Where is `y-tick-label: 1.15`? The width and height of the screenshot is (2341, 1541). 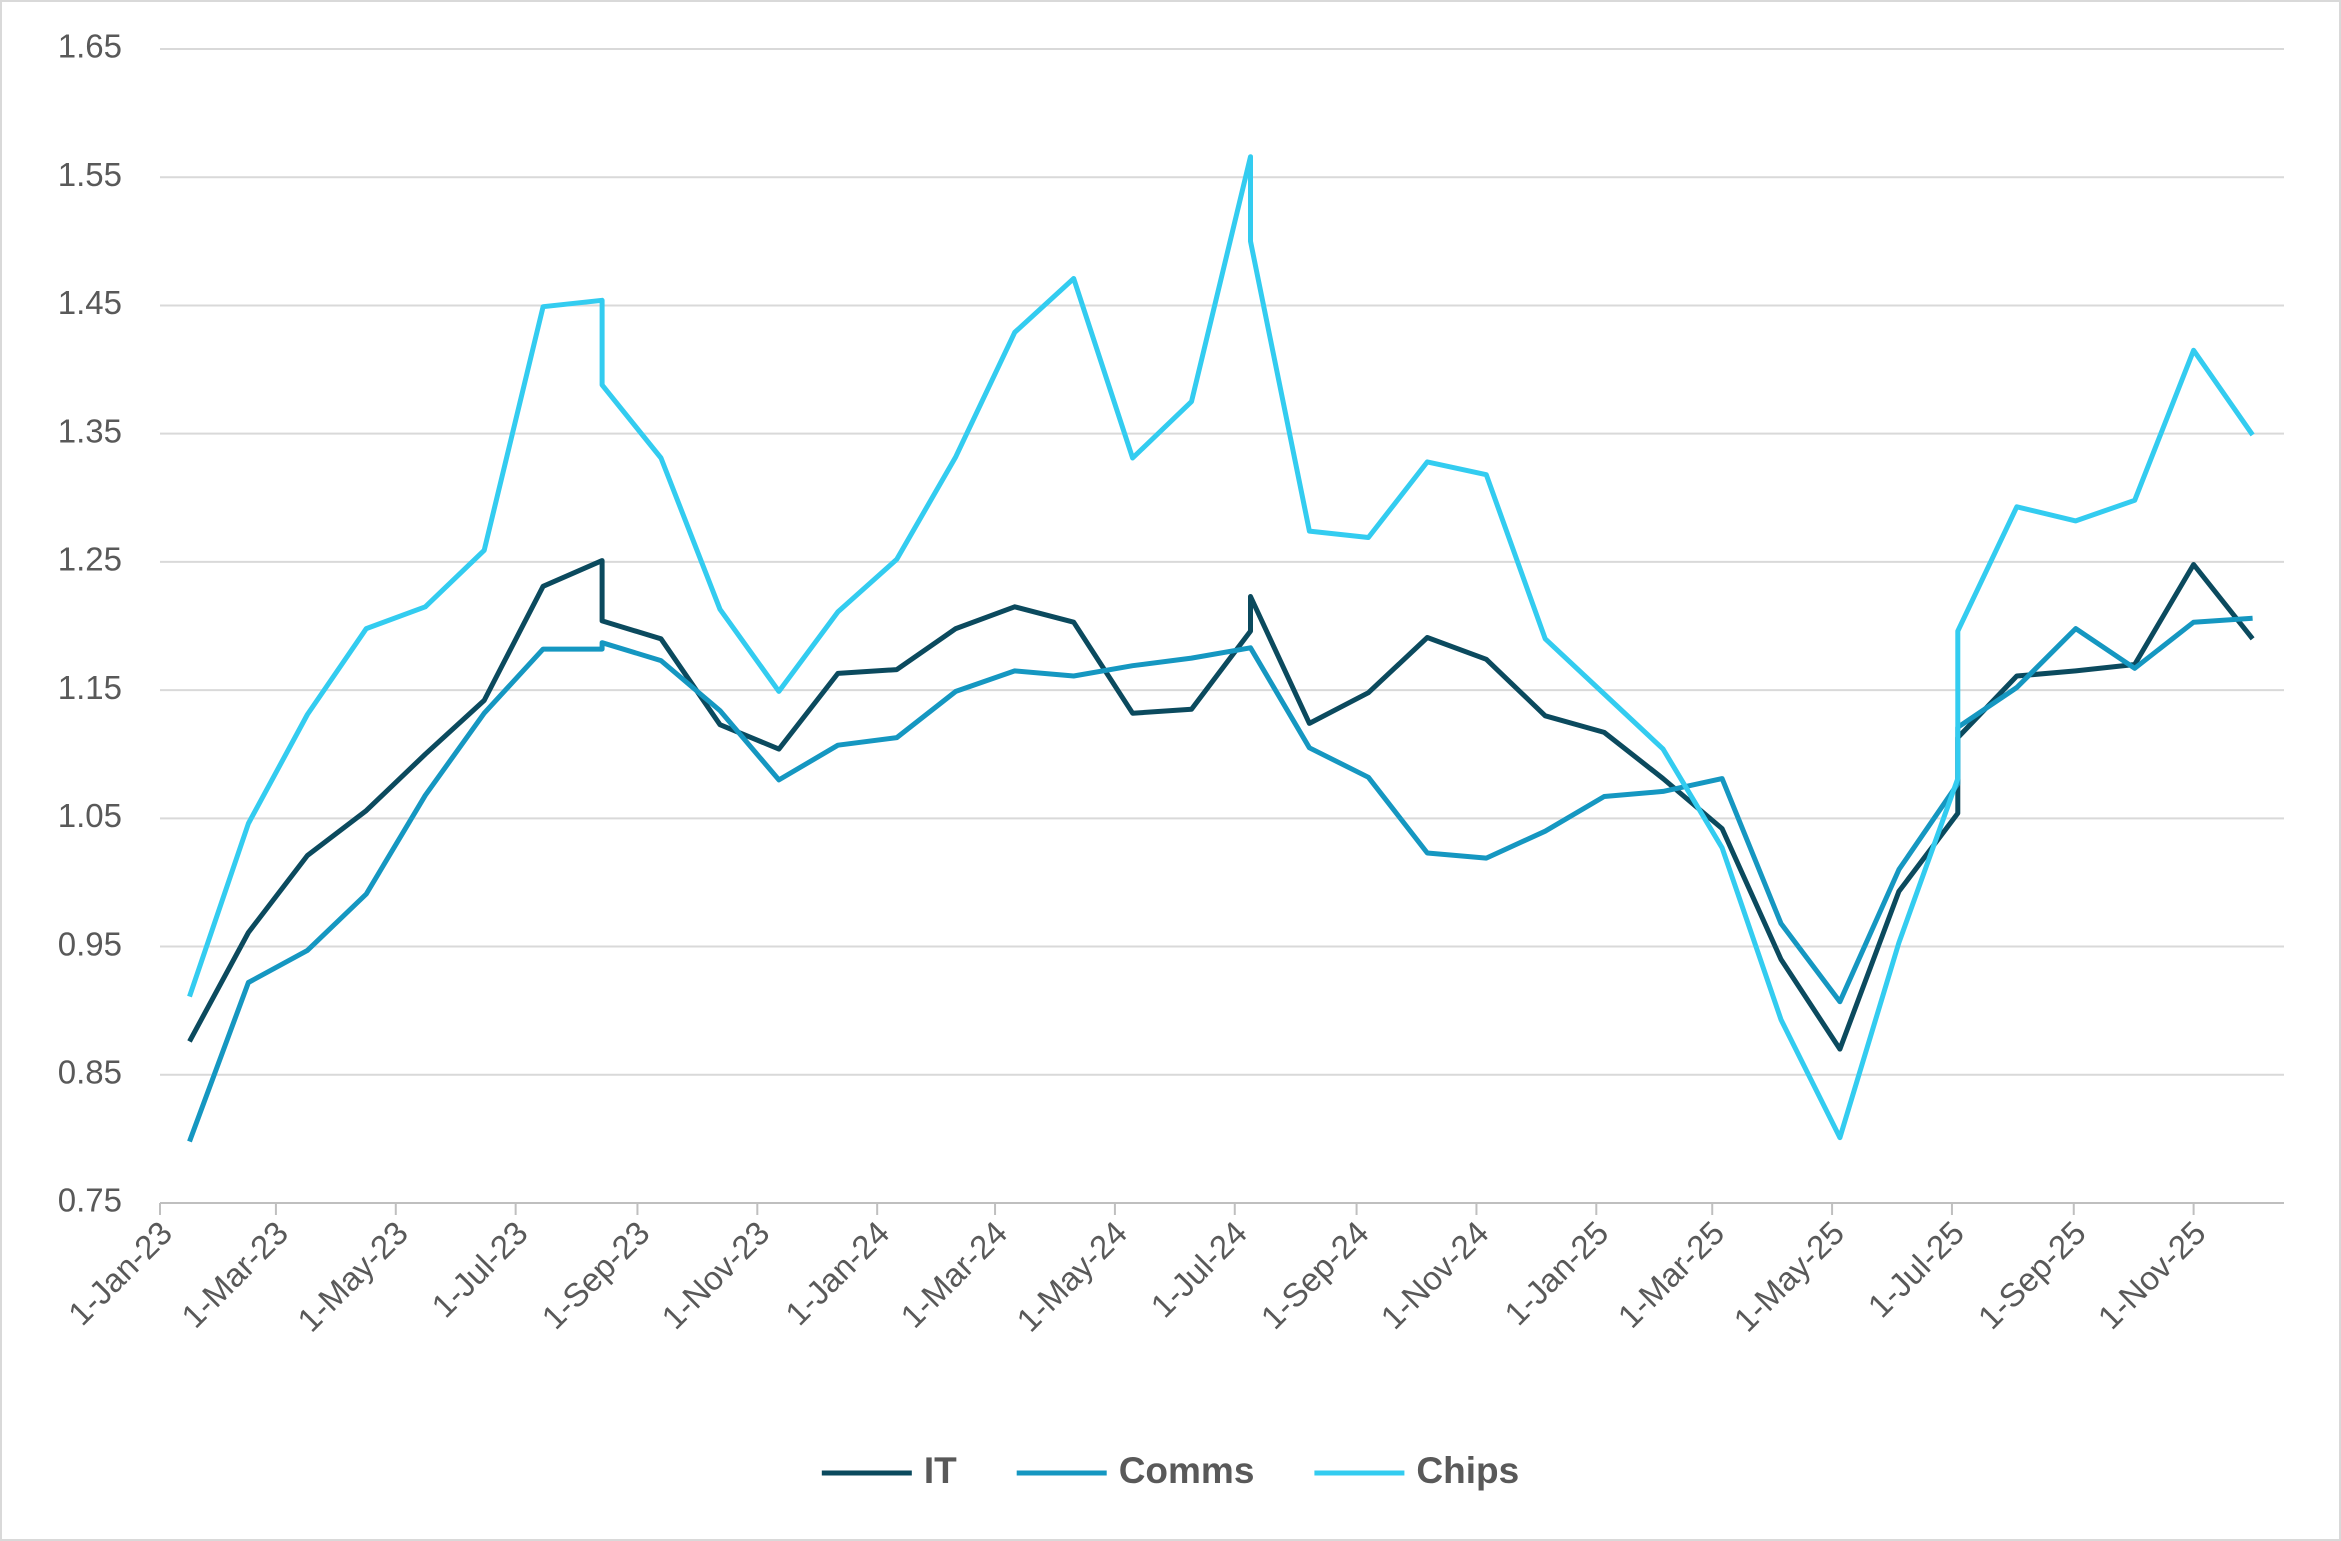 y-tick-label: 1.15 is located at coordinates (90, 687).